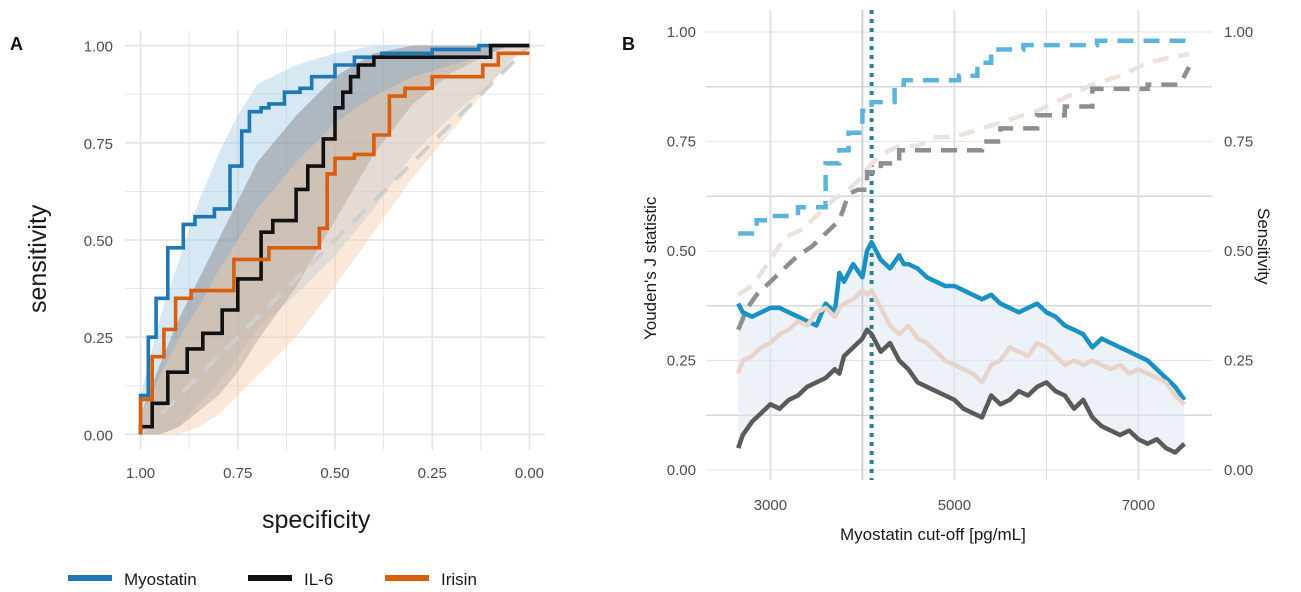 Image resolution: width=1301 pixels, height=592 pixels. I want to click on panel-b-right-y-tick-label: 0.75, so click(1238, 142).